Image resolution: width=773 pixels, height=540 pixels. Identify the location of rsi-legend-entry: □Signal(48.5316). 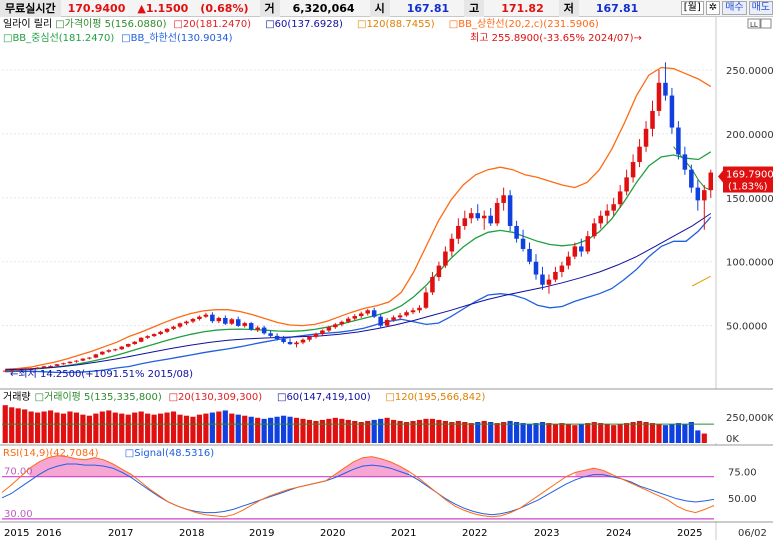
(169, 453).